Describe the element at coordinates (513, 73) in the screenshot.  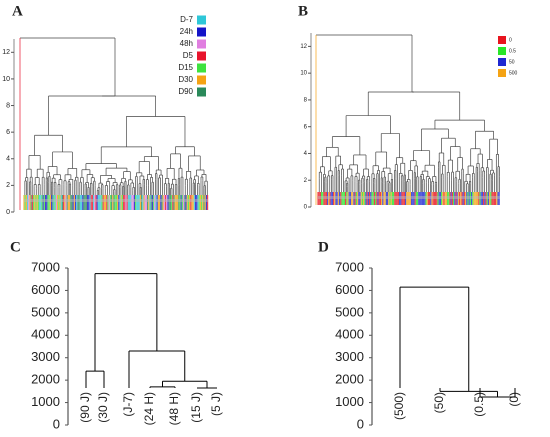
I see `legend-label: 500` at that location.